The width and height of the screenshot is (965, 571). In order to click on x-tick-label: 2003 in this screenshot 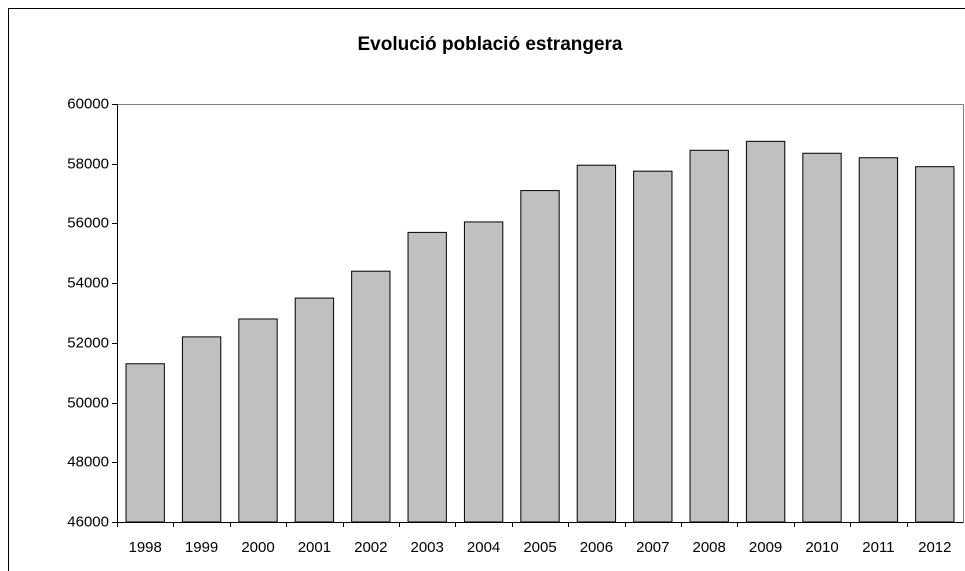, I will do `click(427, 547)`.